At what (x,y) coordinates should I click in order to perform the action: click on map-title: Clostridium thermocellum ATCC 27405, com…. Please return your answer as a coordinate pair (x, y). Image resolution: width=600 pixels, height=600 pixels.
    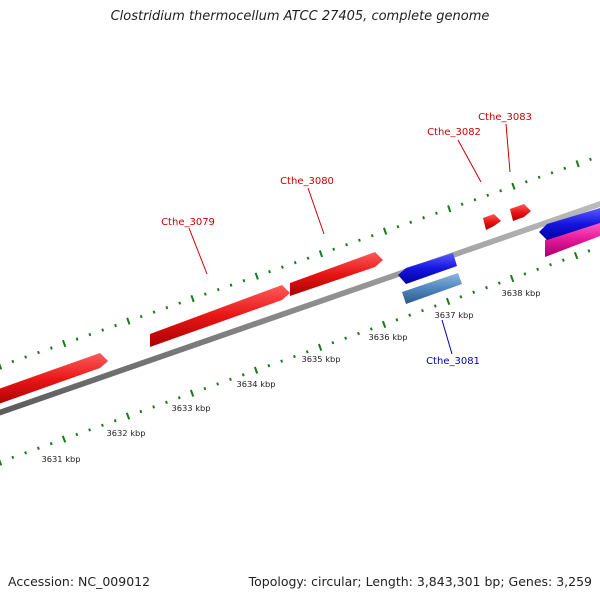
    Looking at the image, I should click on (300, 16).